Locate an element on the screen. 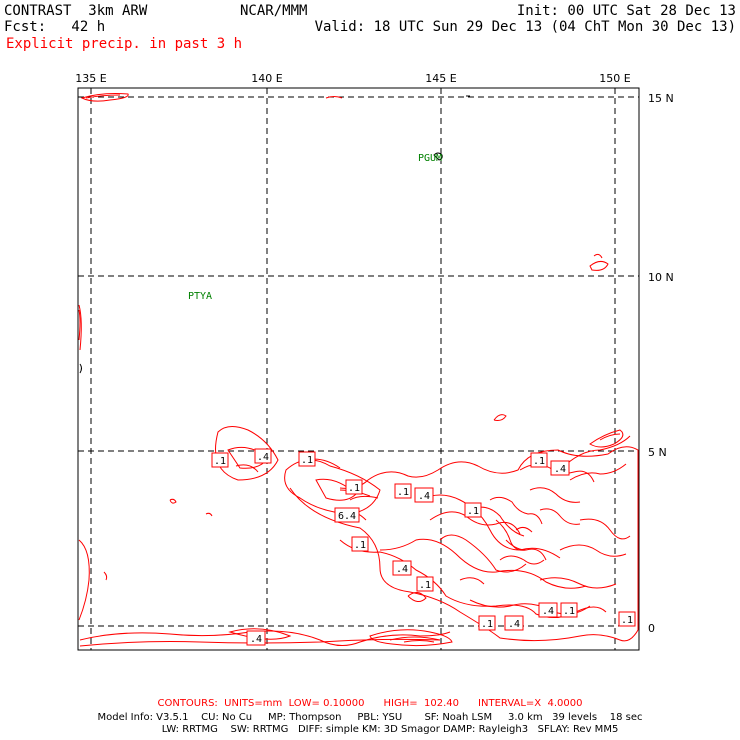  field-title: Explicit precip. in past 3 h is located at coordinates (124, 44).